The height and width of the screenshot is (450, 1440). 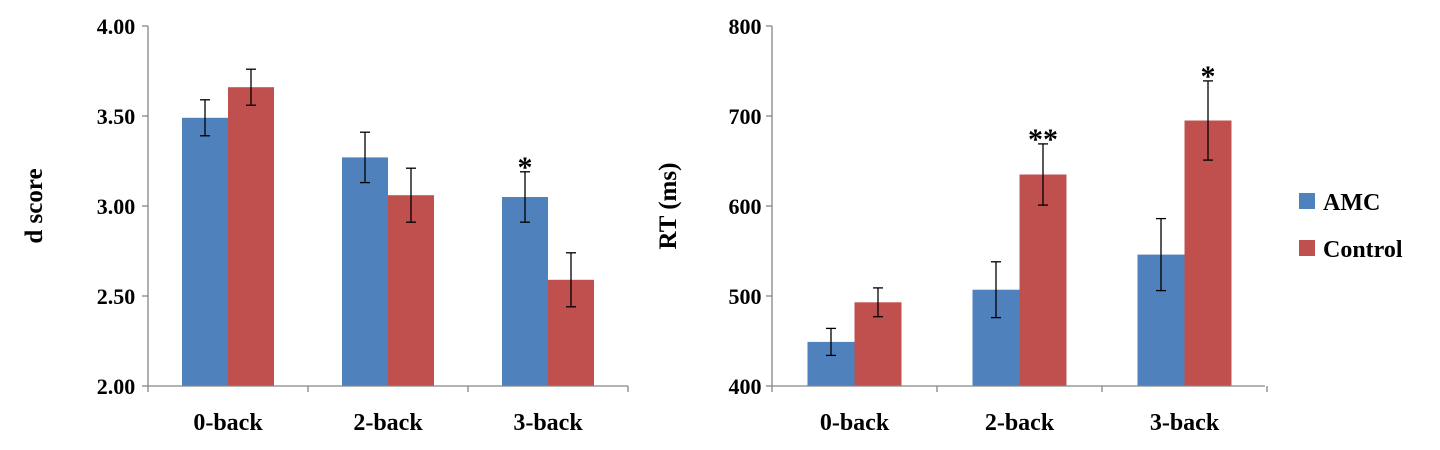 What do you see at coordinates (116, 296) in the screenshot?
I see `y-tick-label: 2.50` at bounding box center [116, 296].